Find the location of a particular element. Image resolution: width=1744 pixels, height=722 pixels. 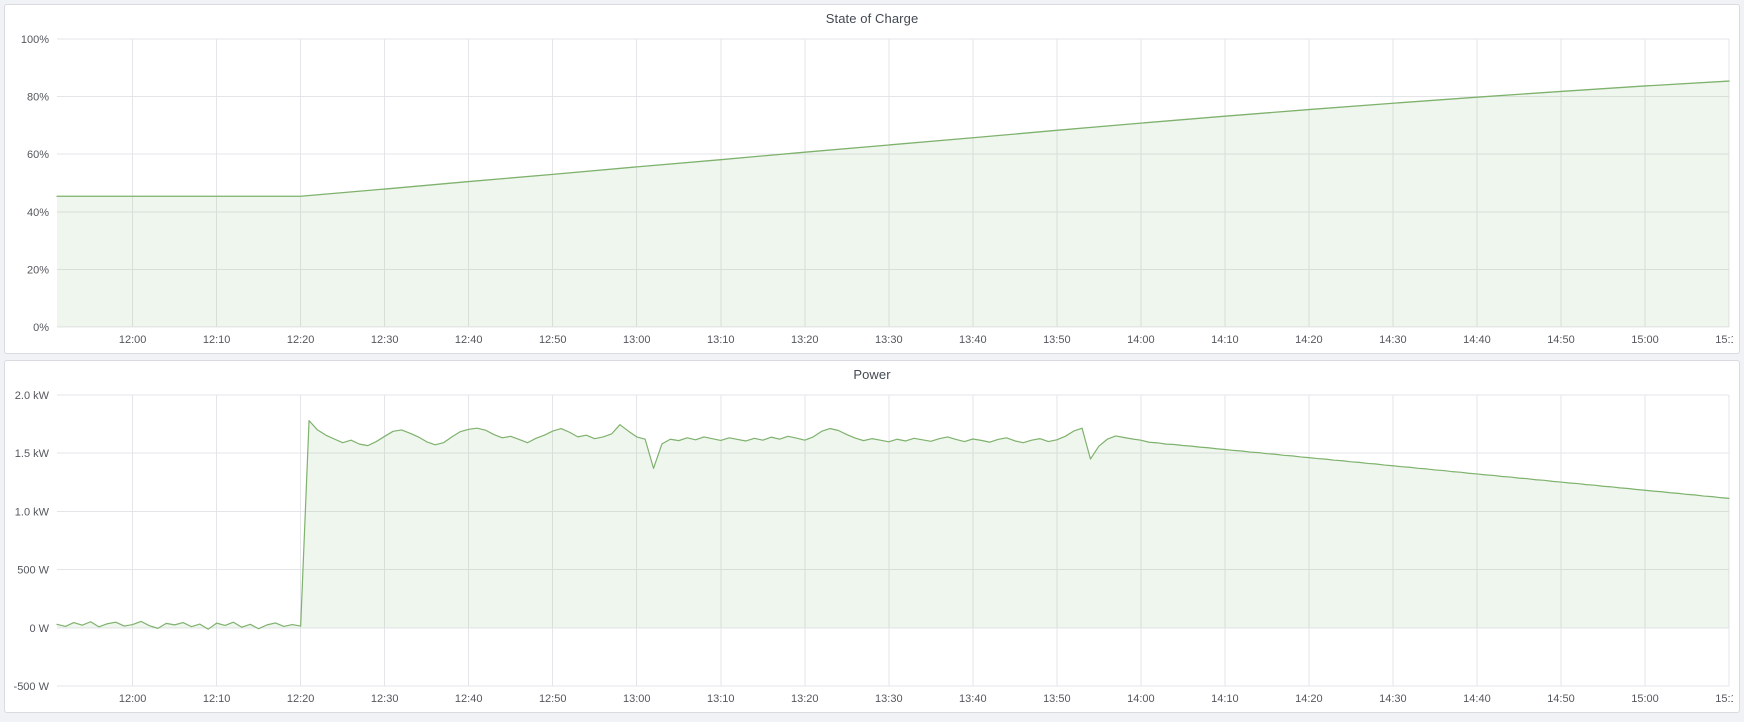

svg-text: 500 W is located at coordinates (33, 571).